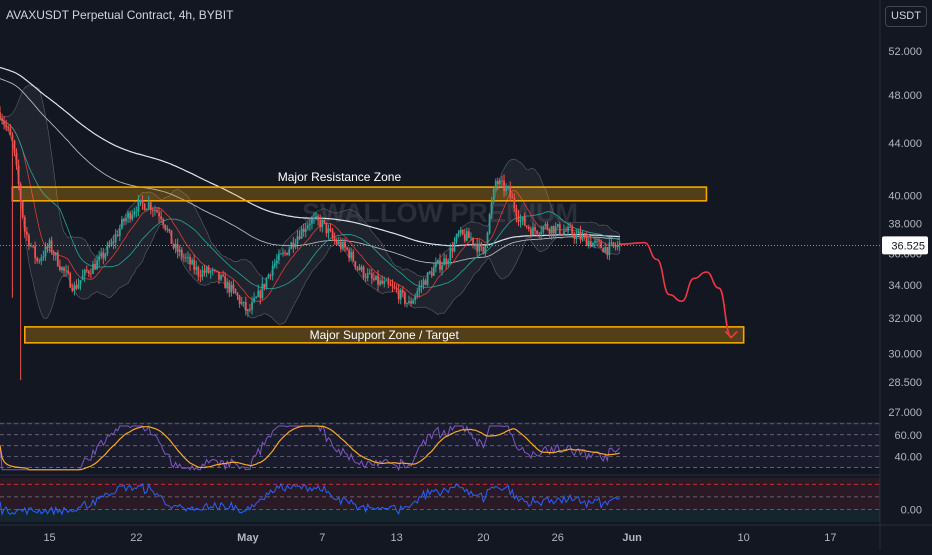 The height and width of the screenshot is (555, 932). I want to click on oscillator-upper-band, so click(440, 494).